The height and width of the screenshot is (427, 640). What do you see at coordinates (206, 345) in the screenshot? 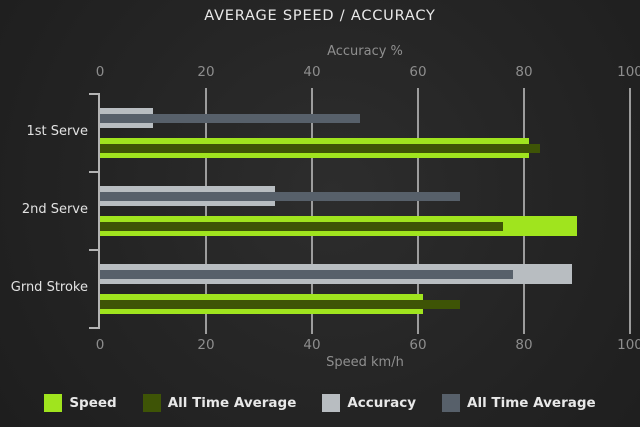
I see `bottom-tick-label-20: 20` at bounding box center [206, 345].